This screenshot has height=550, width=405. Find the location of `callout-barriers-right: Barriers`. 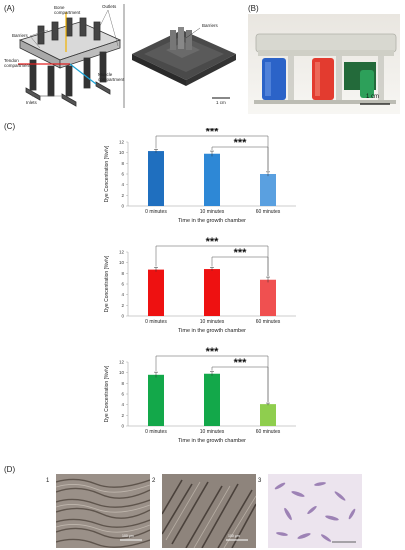

callout-barriers-right: Barriers is located at coordinates (210, 25).